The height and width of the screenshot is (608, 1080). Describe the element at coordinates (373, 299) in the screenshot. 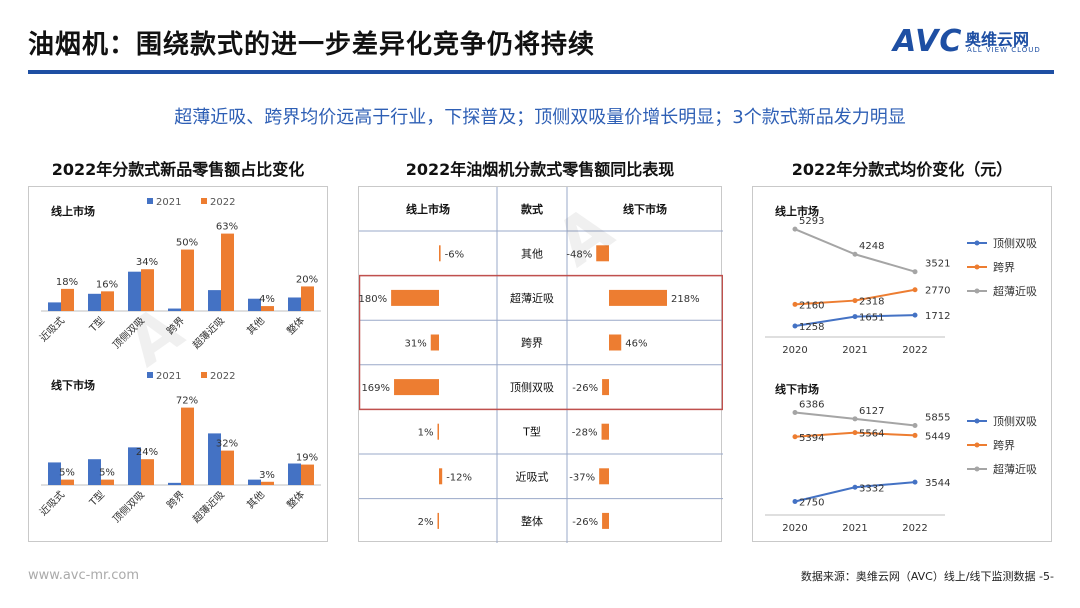

I see `online-label: 180%` at that location.